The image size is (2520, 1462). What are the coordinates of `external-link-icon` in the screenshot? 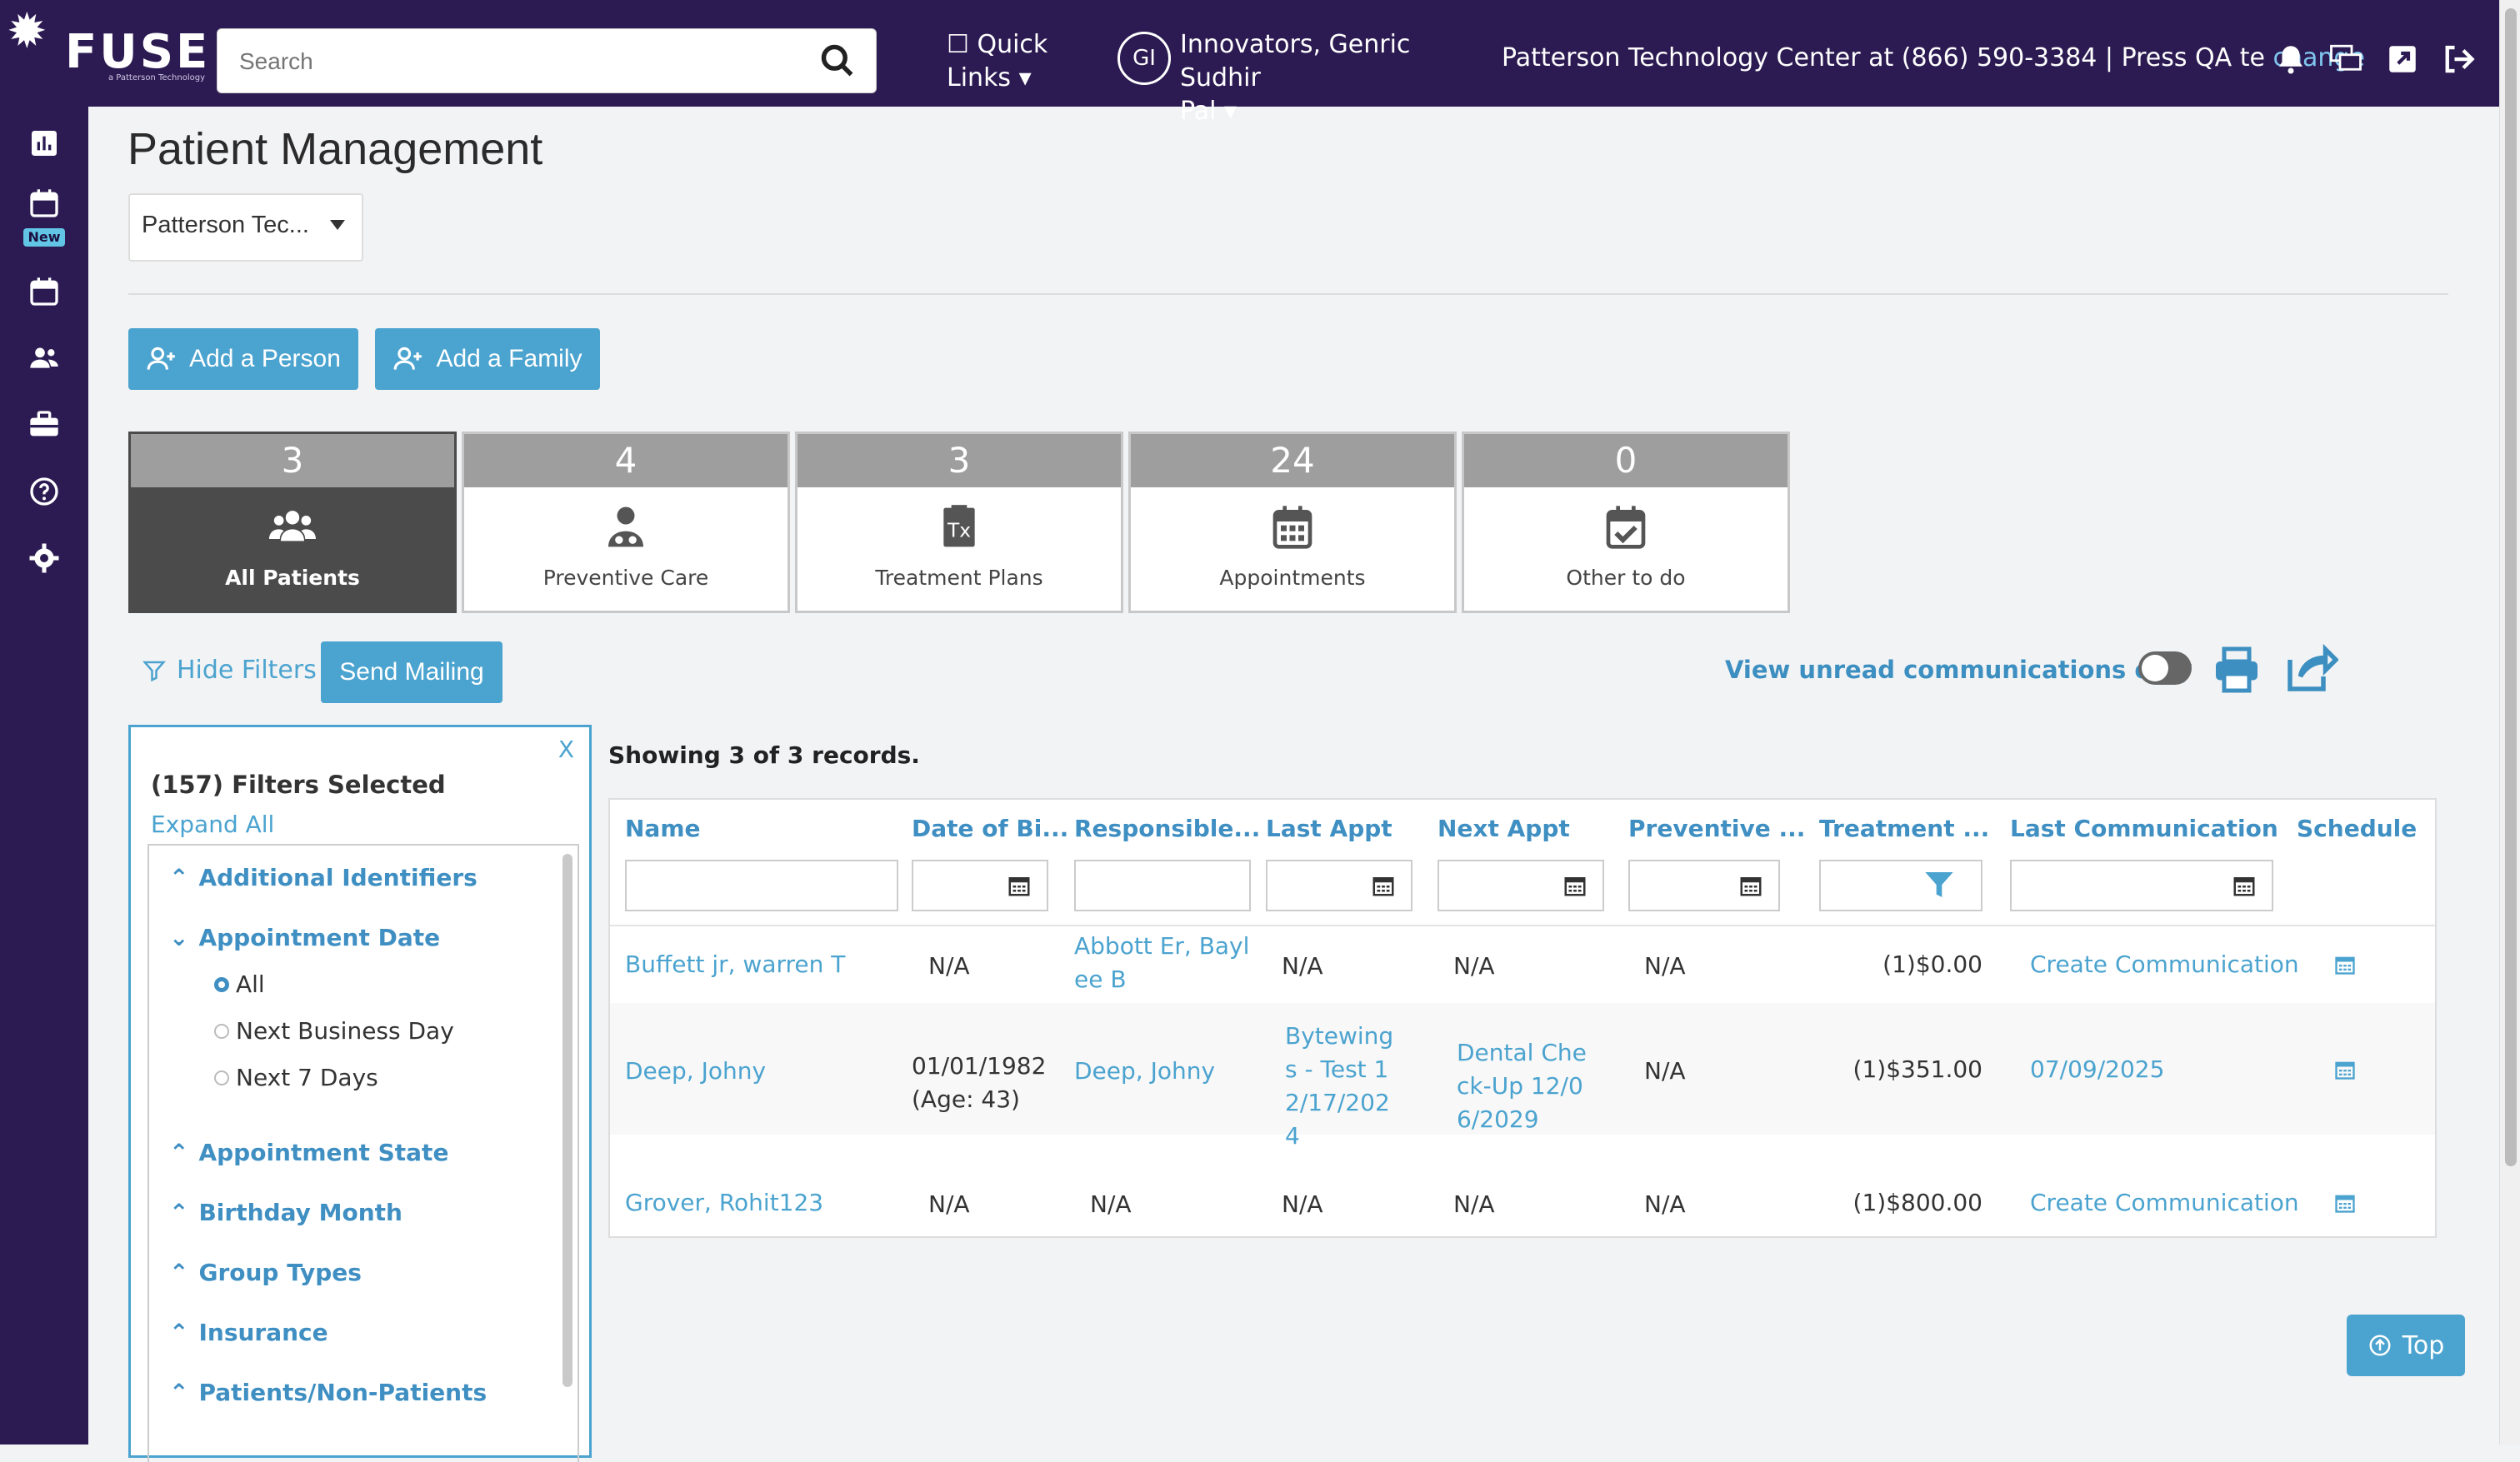 It's located at (2402, 59).